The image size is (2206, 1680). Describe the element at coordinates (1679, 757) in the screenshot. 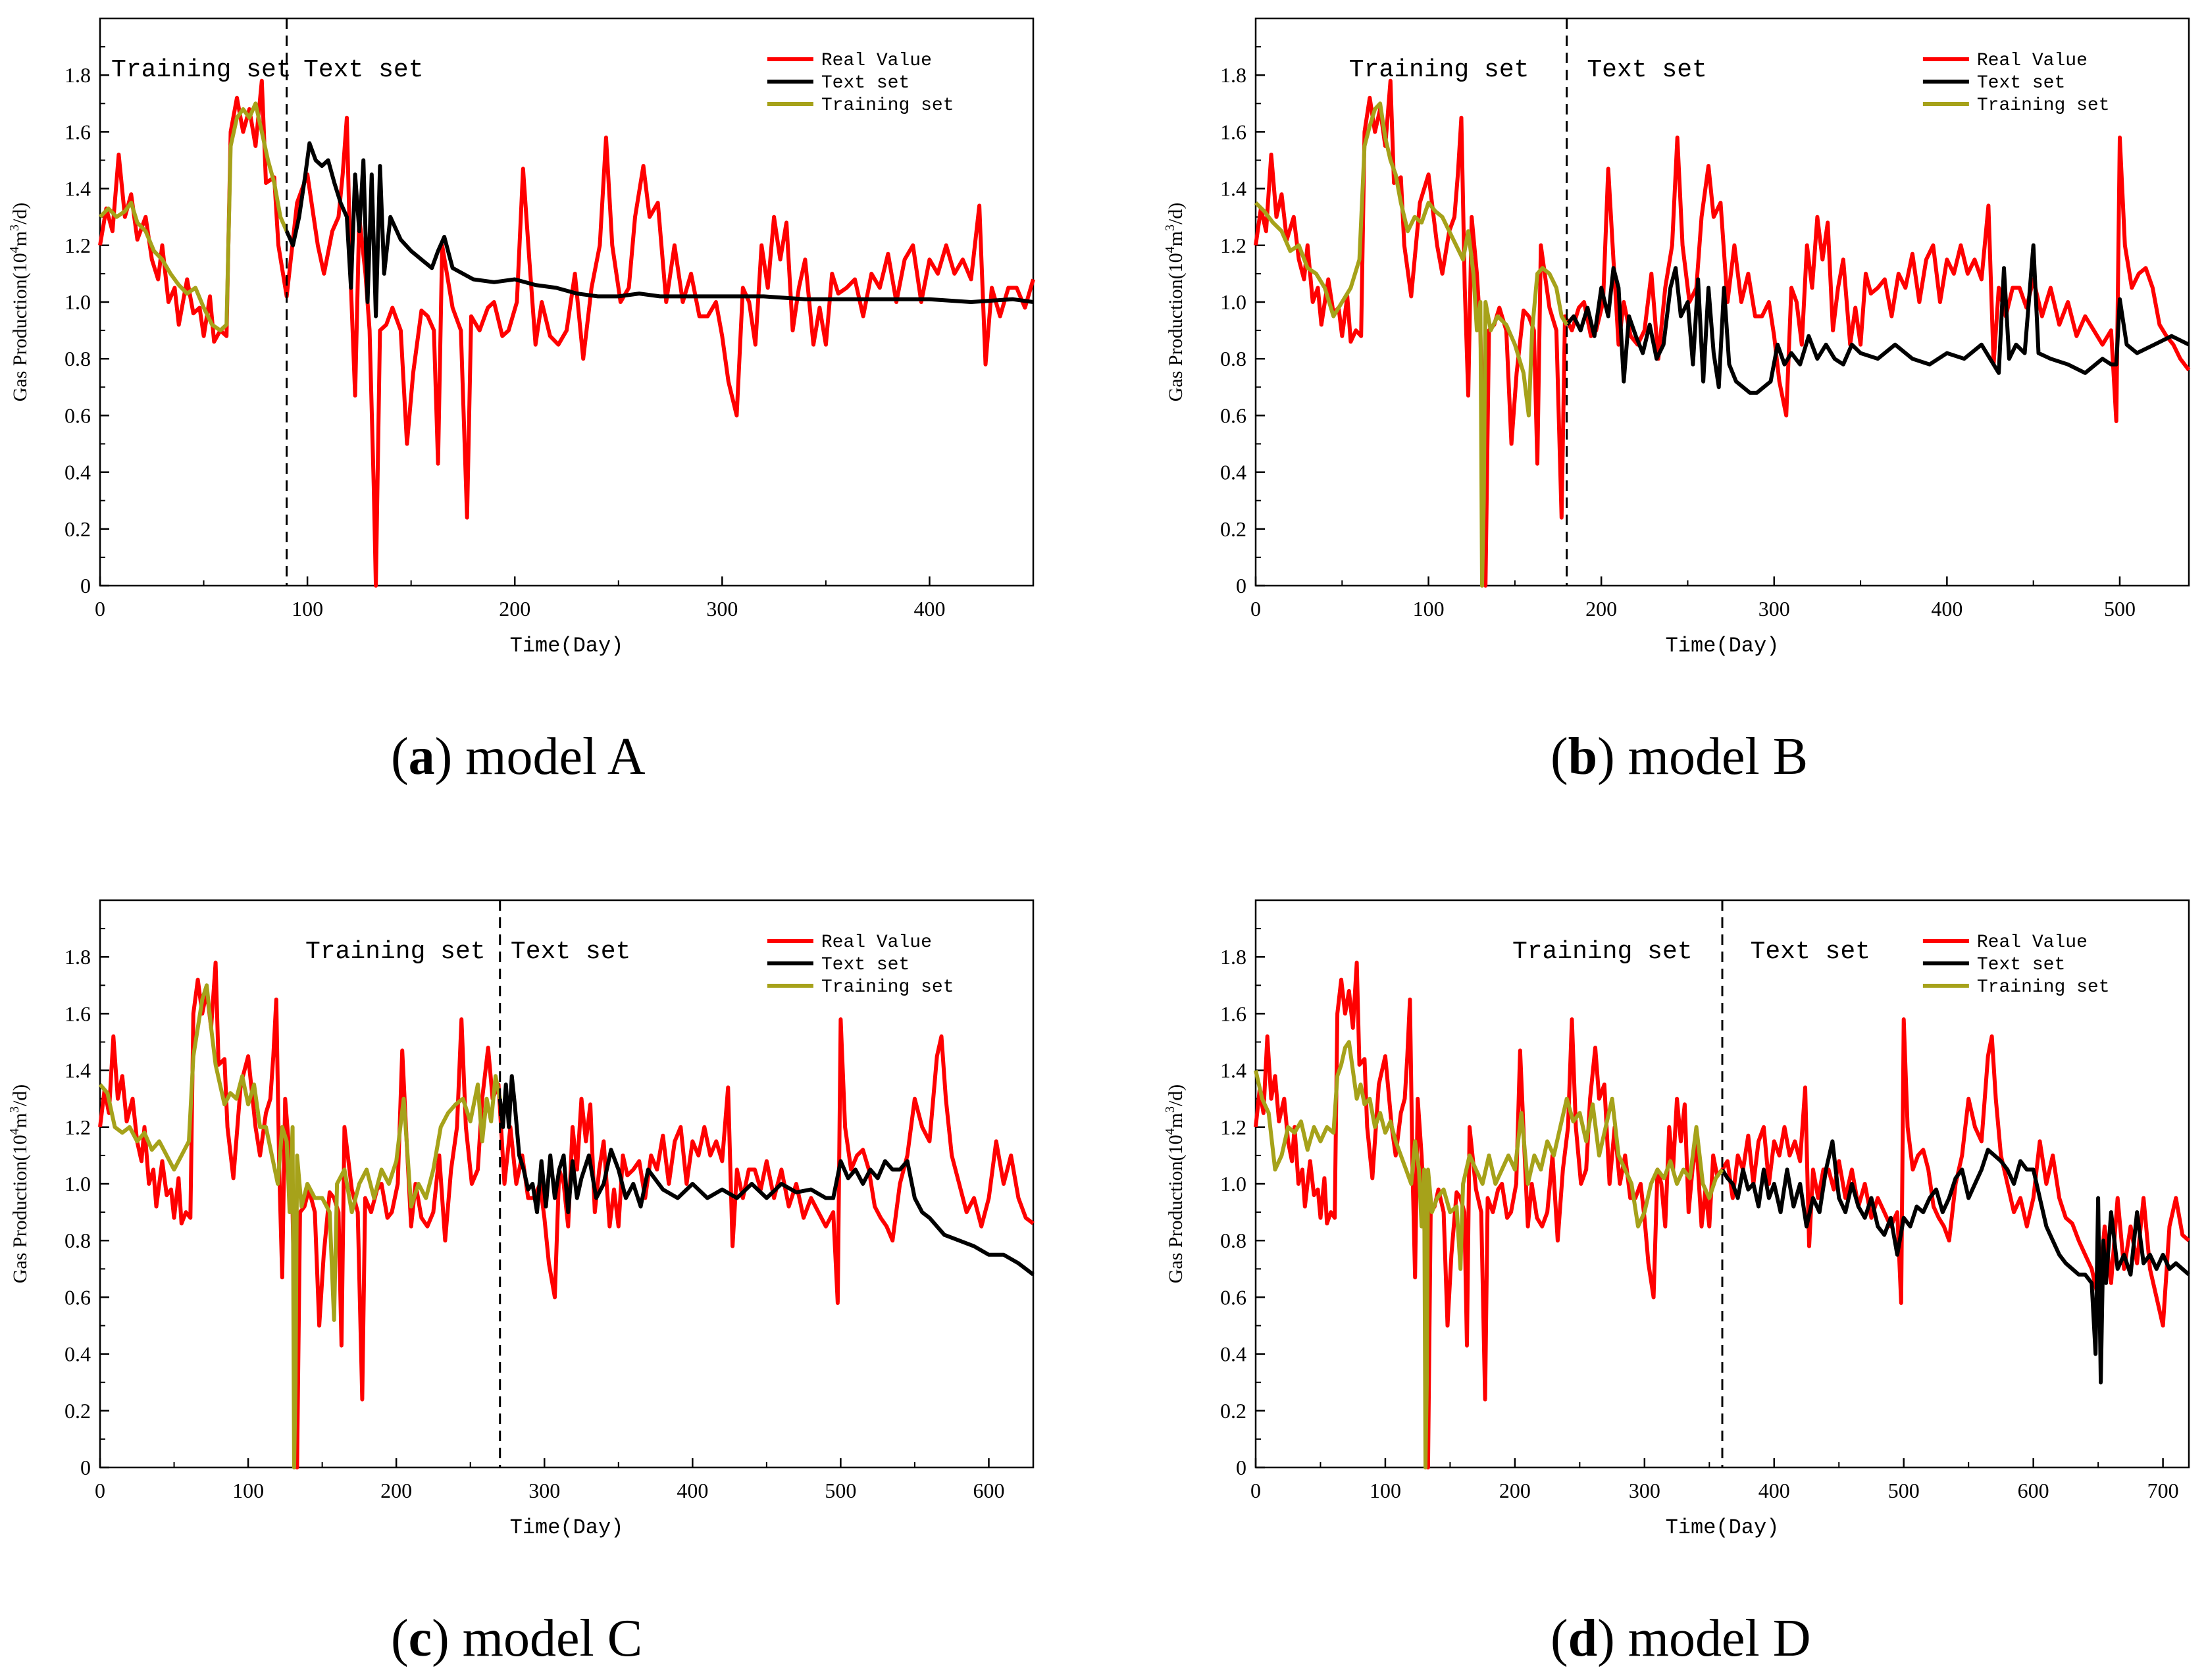

I see `caption-b: (b) model B` at that location.